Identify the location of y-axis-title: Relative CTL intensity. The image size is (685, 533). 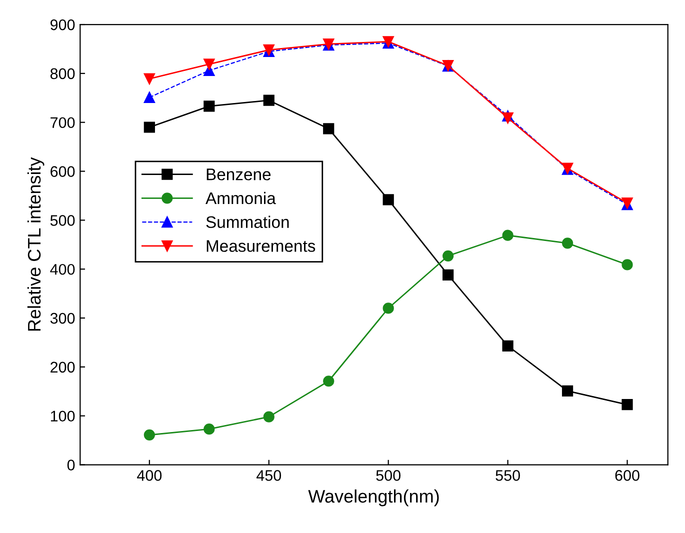
(35, 244).